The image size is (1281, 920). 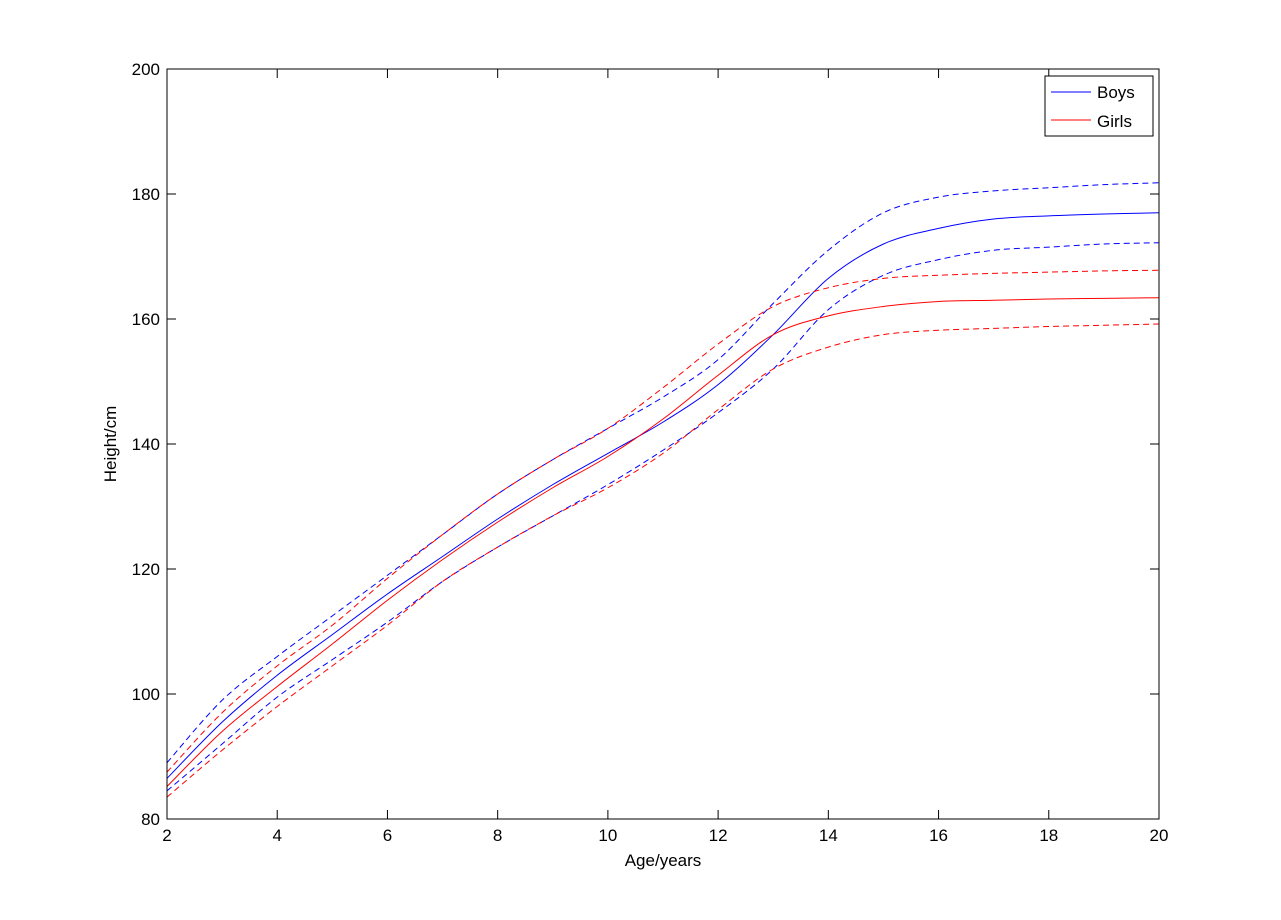 I want to click on x-tick-label: 12, so click(x=718, y=835).